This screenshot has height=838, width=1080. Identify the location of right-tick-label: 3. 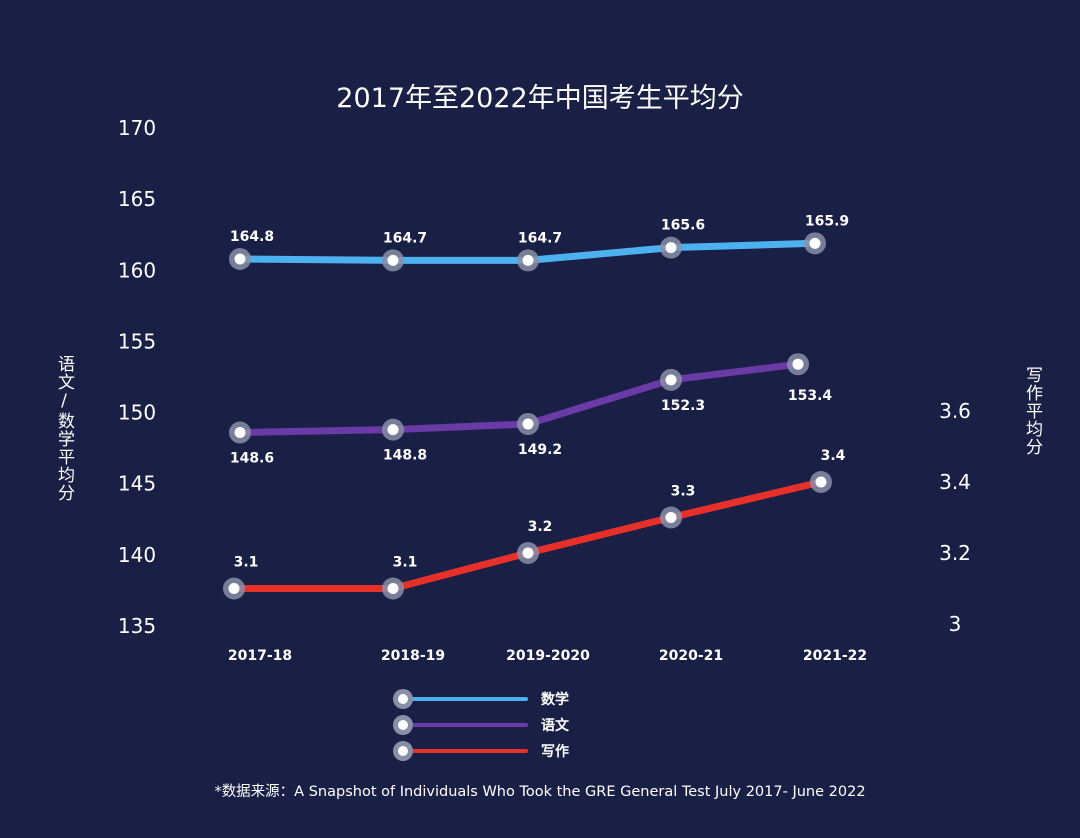
(955, 624).